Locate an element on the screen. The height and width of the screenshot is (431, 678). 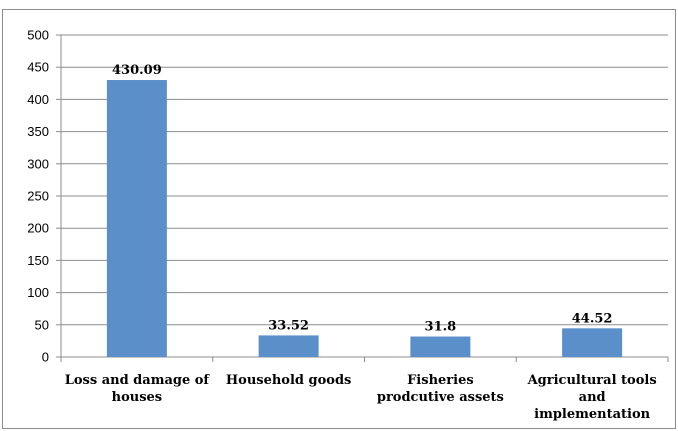
category-label: Fisheries prodcutive assets is located at coordinates (440, 389).